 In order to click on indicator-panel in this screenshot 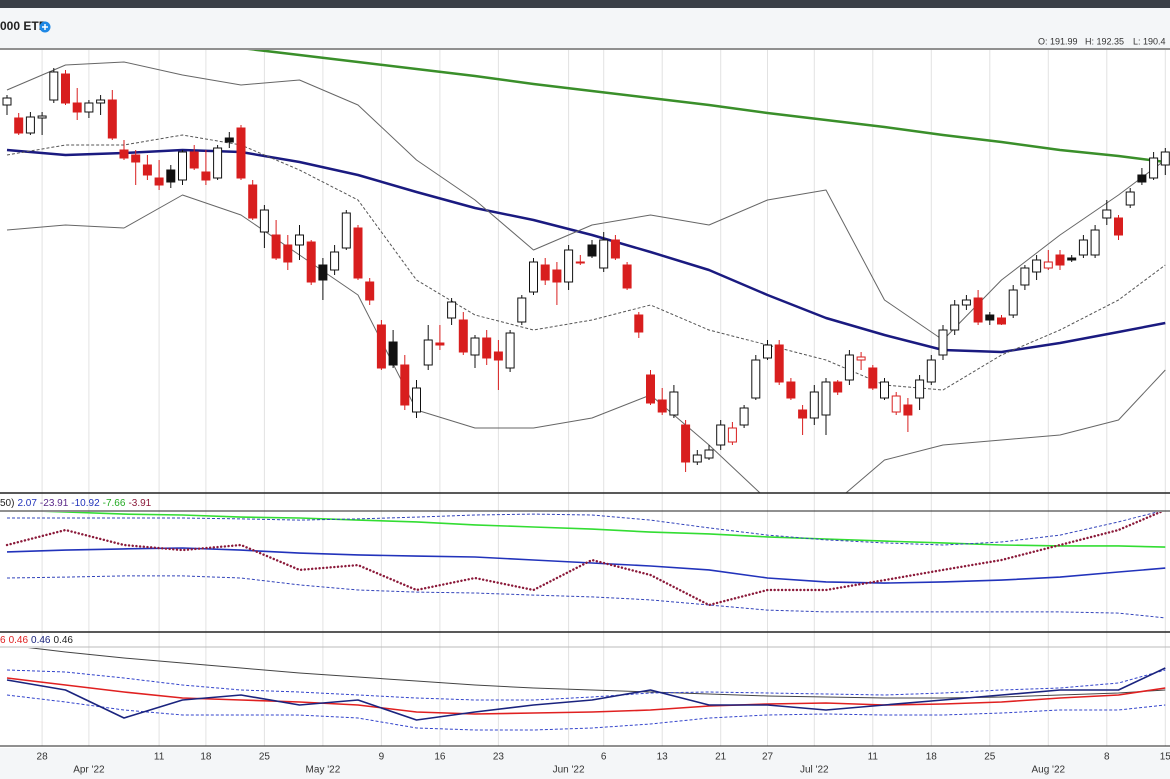, I will do `click(586, 689)`.